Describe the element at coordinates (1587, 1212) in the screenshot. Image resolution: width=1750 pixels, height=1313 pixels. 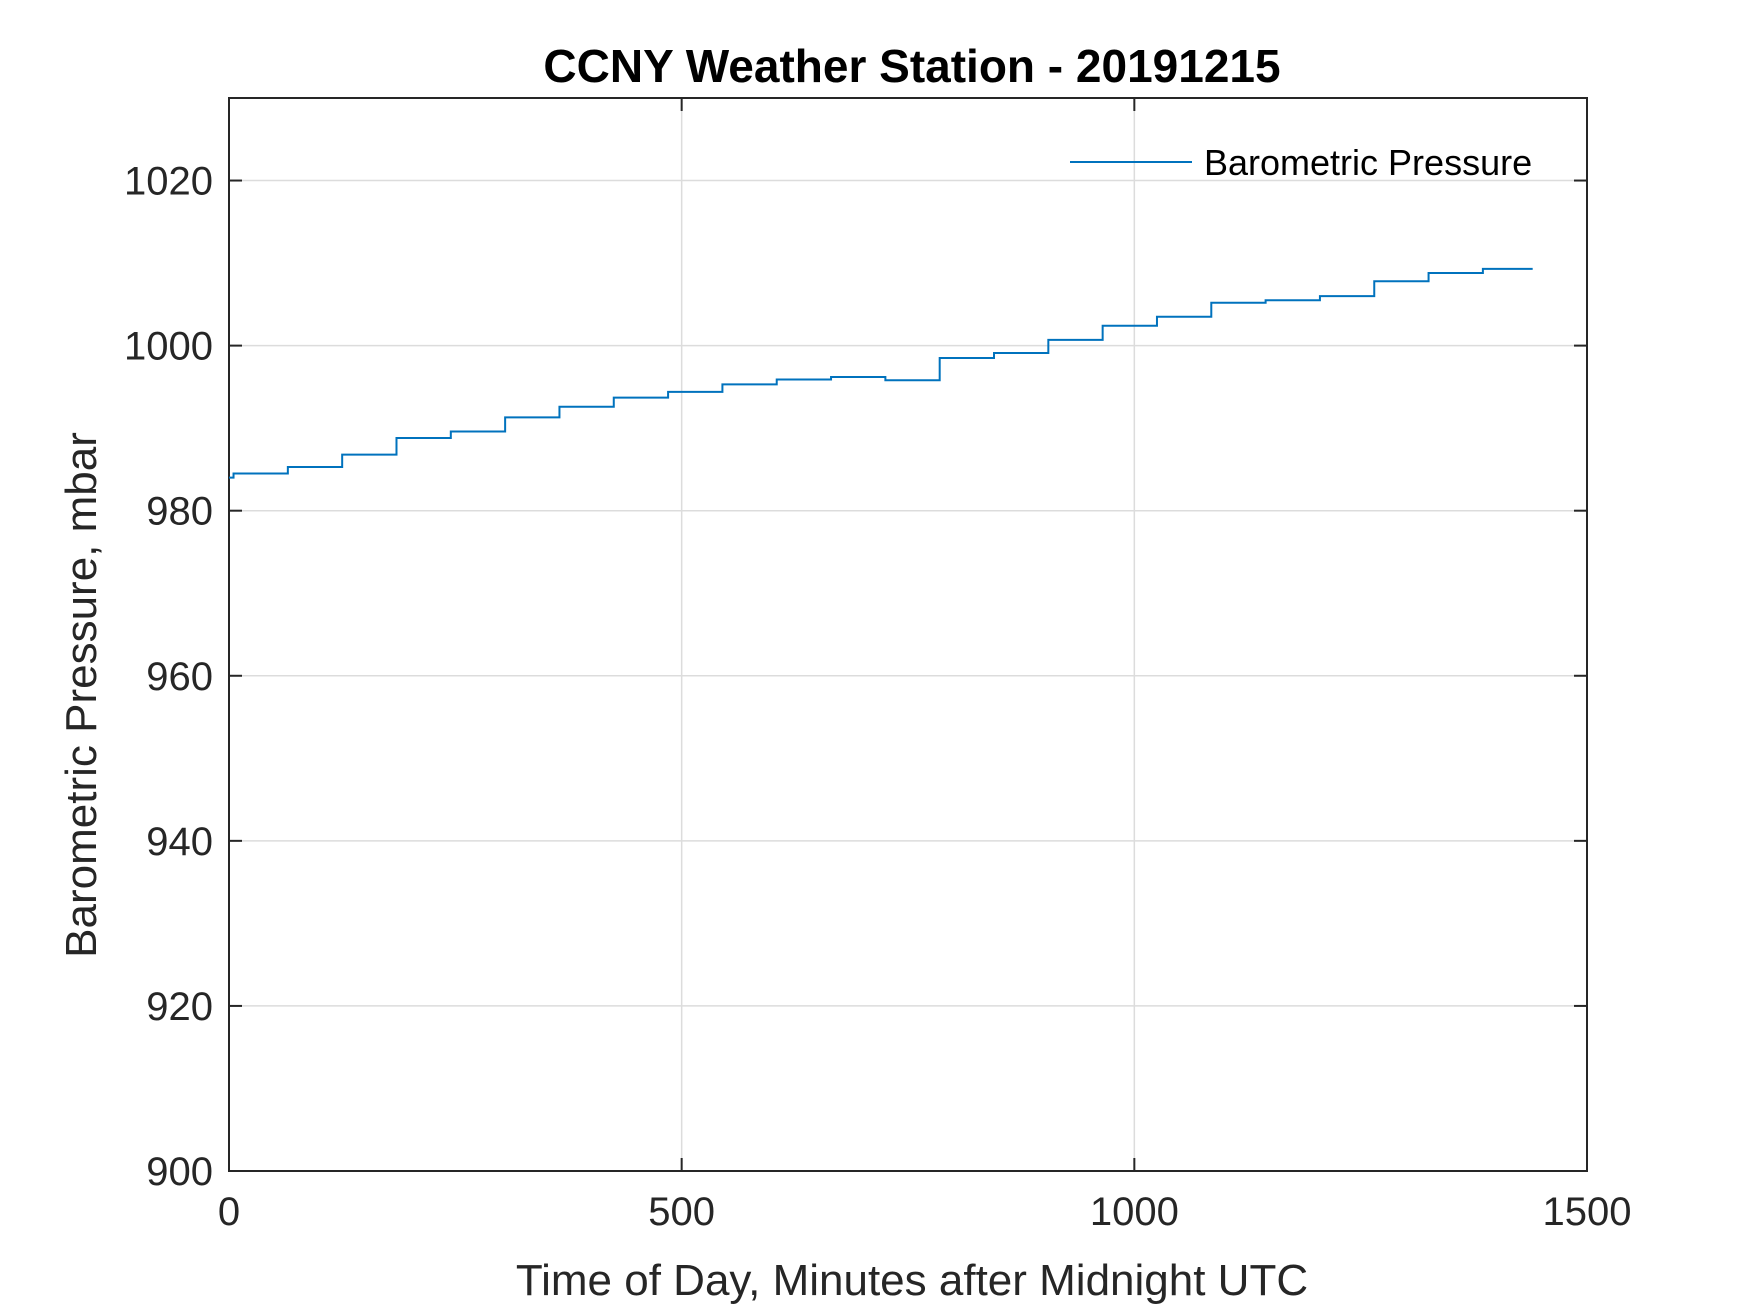
I see `x-tick-label: 1500` at that location.